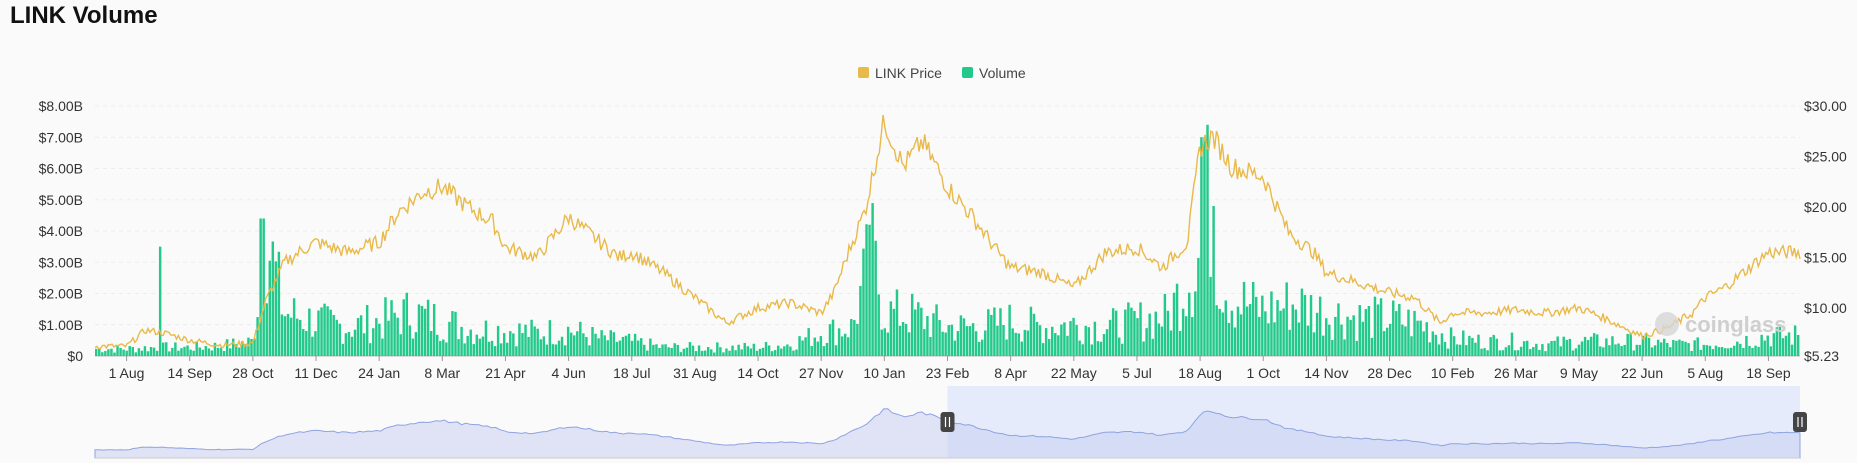 The width and height of the screenshot is (1857, 463). I want to click on y-right-tick-label: $30.00, so click(1825, 106).